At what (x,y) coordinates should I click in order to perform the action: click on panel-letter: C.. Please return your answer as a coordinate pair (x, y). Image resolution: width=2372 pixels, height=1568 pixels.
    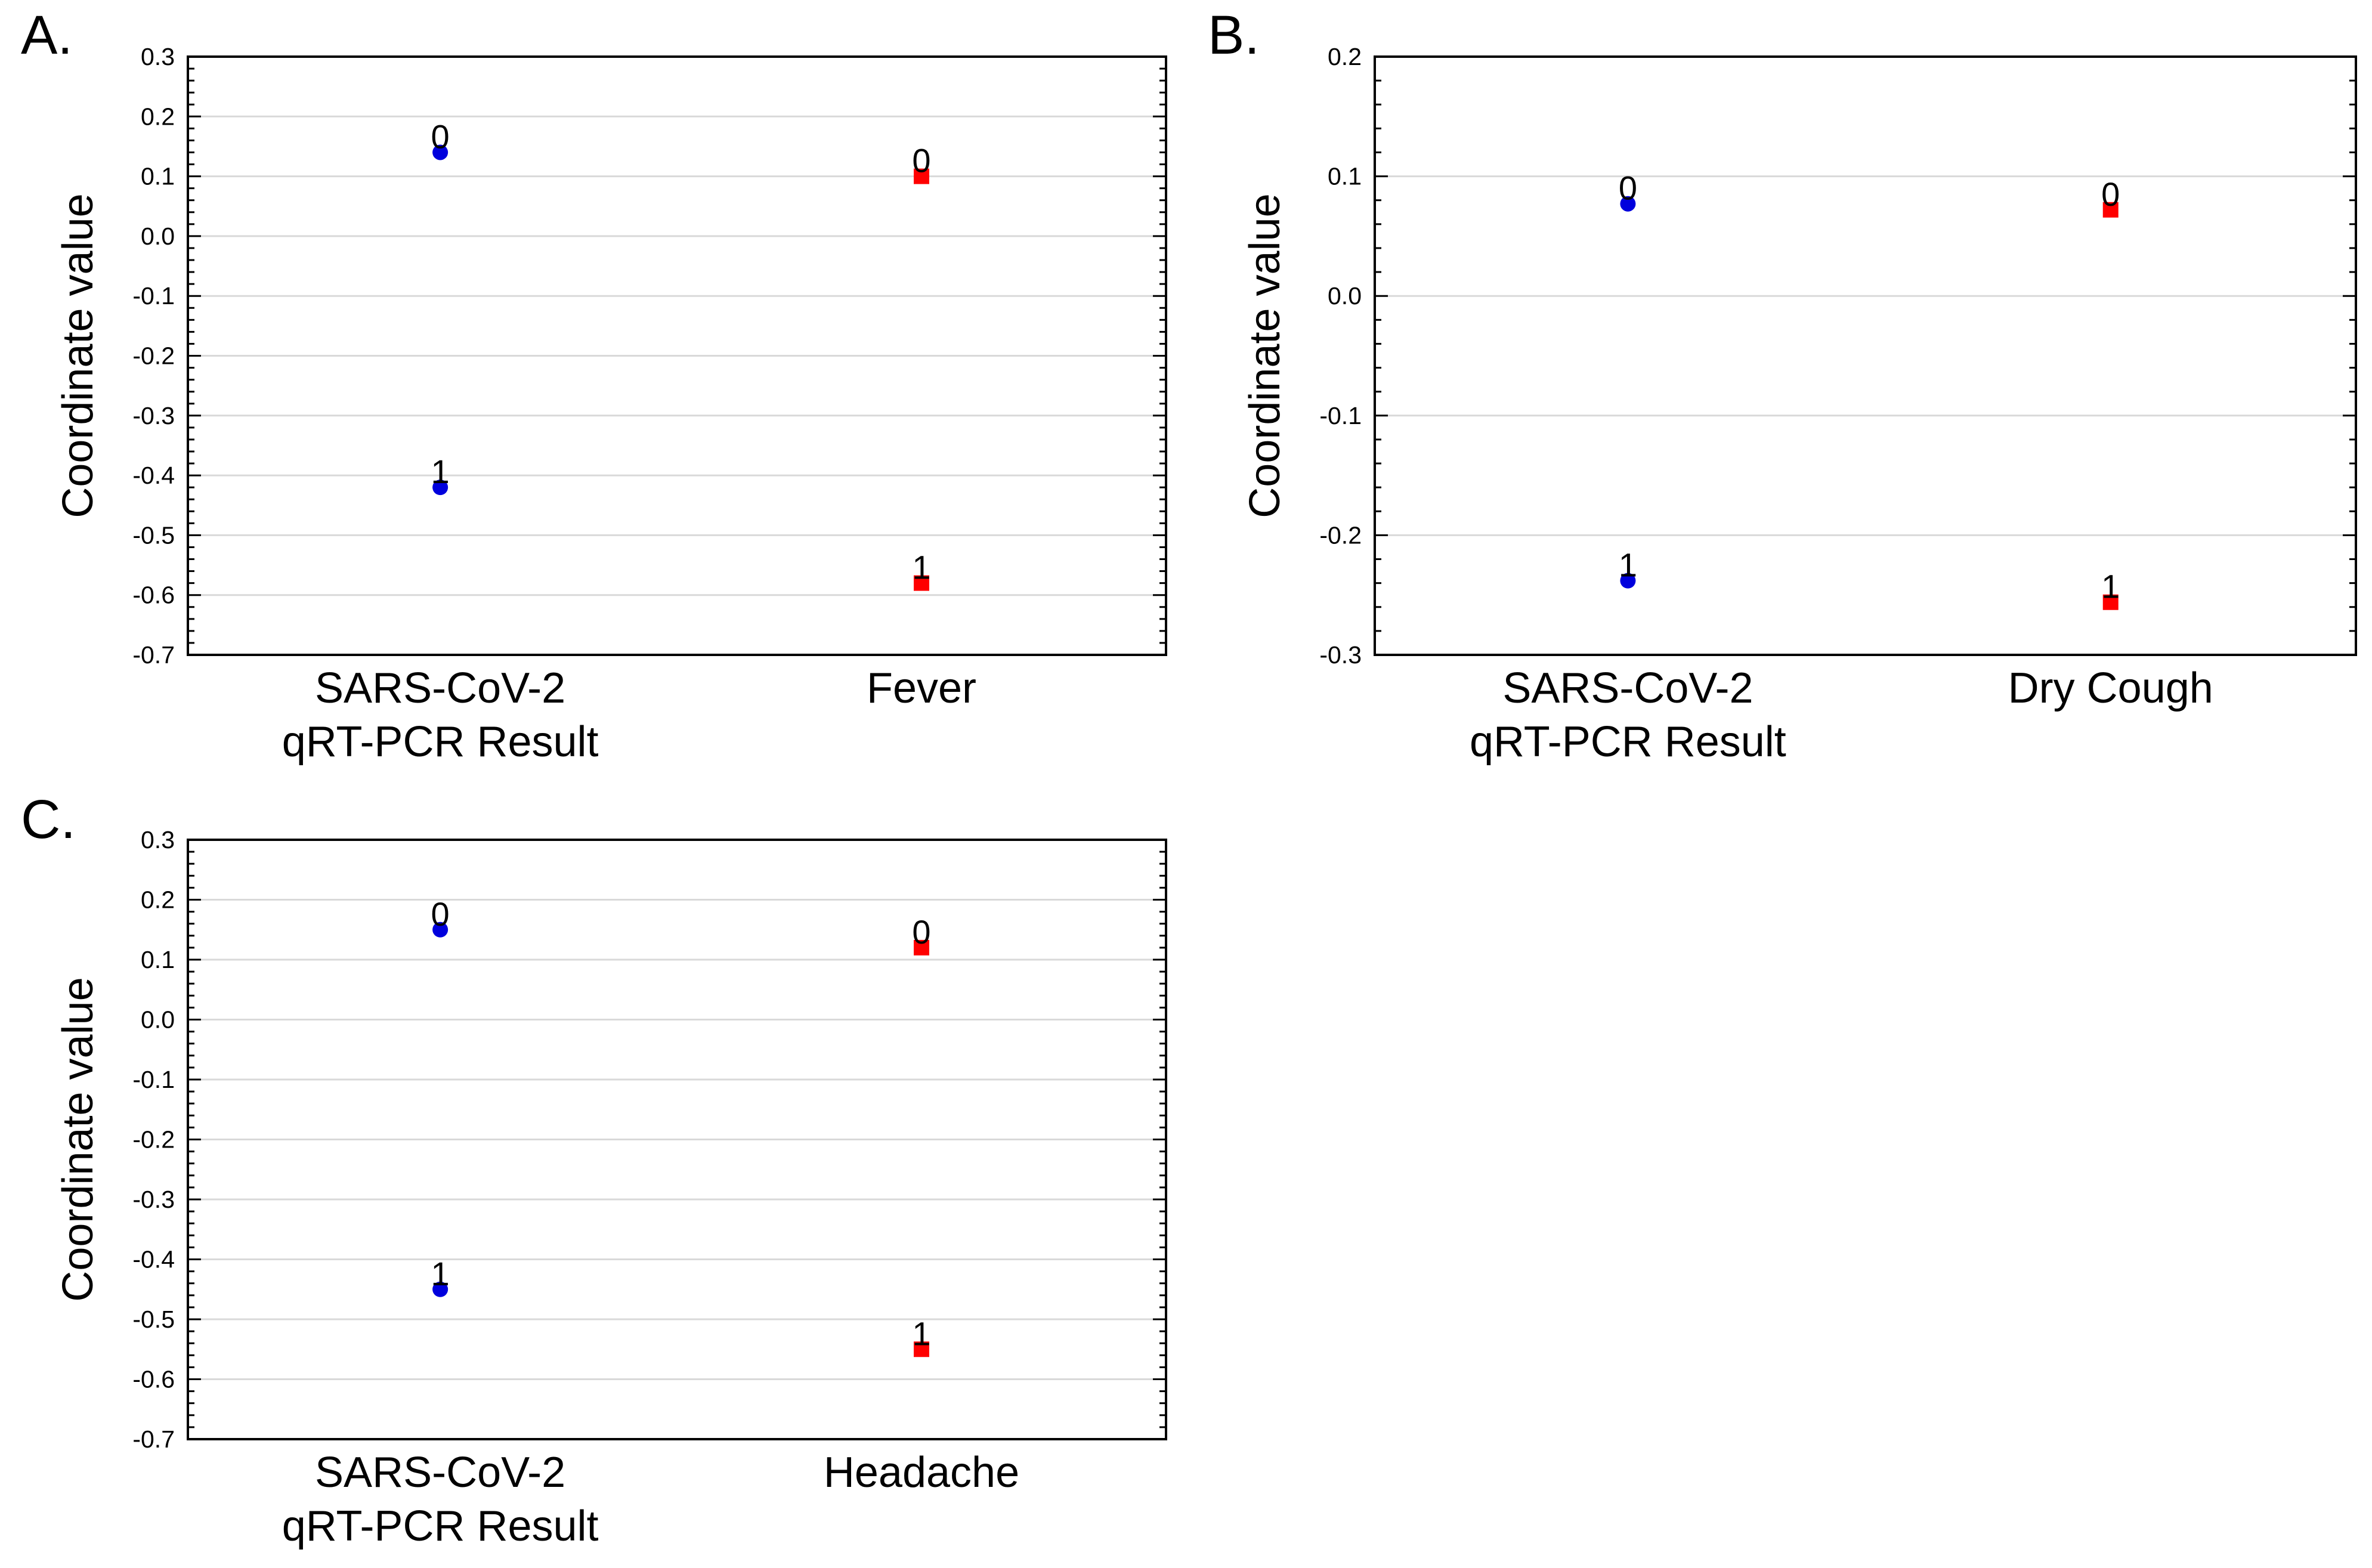
    Looking at the image, I should click on (48, 819).